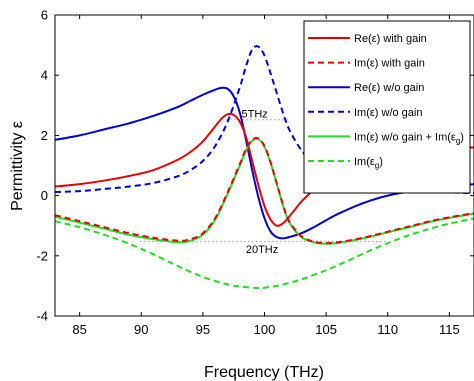 This screenshot has height=381, width=474. I want to click on y-axis-label: Permittivity ε, so click(17, 166).